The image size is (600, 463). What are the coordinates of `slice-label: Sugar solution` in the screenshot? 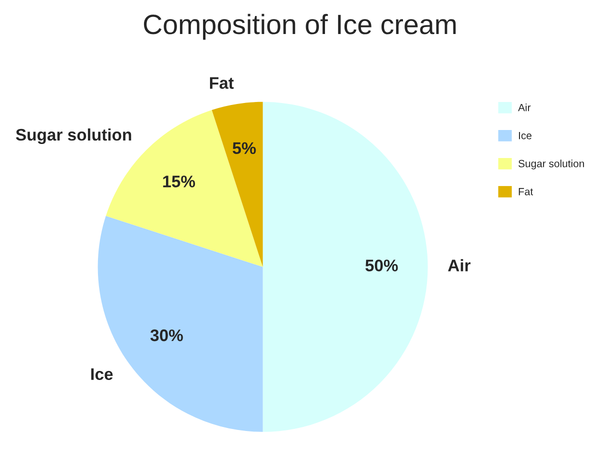 It's located at (74, 136).